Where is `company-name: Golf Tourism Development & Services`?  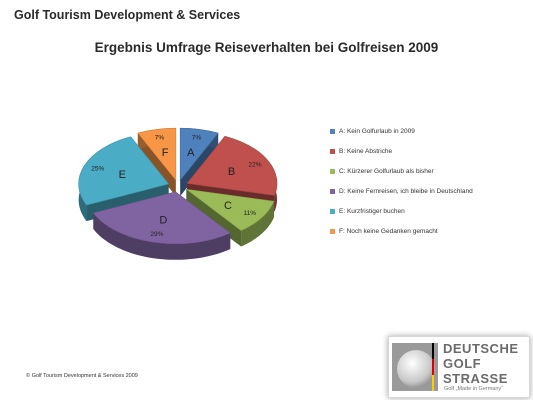 company-name: Golf Tourism Development & Services is located at coordinates (127, 15).